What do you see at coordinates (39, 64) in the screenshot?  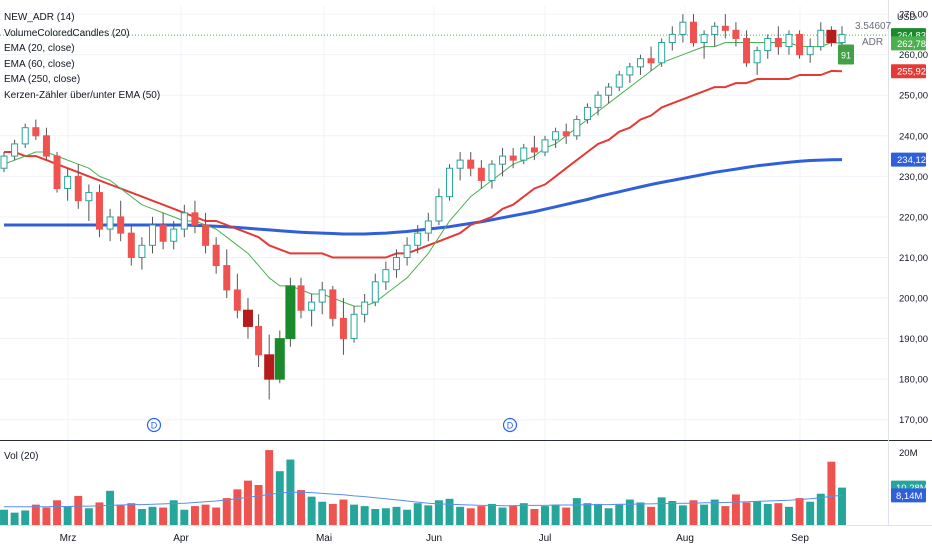 I see `legend-item-ema60: EMA (60, close)` at bounding box center [39, 64].